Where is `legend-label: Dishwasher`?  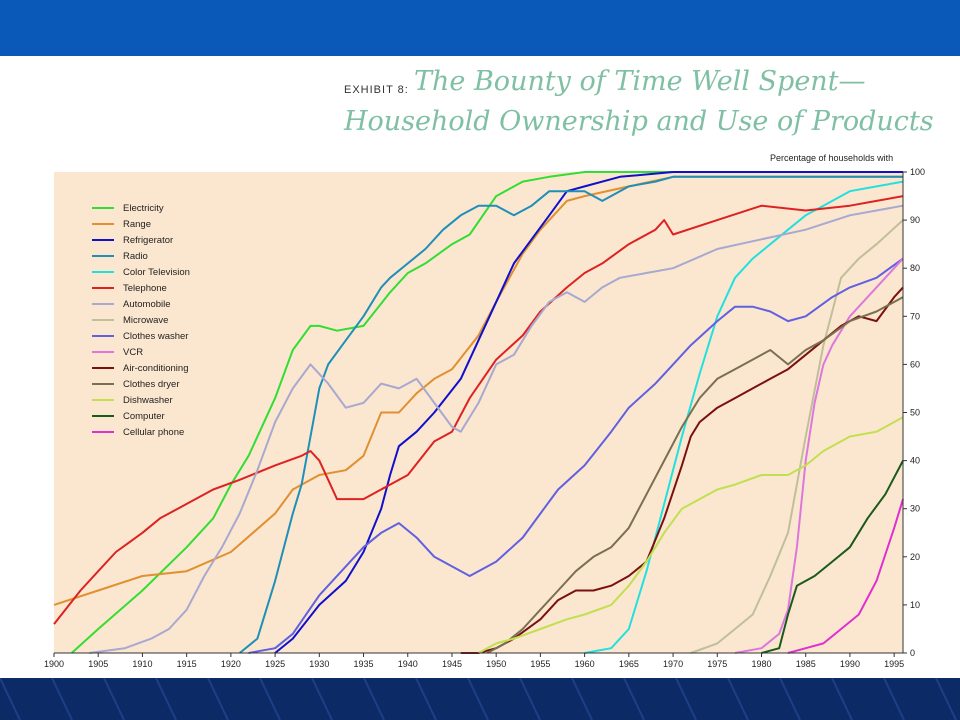
legend-label: Dishwasher is located at coordinates (148, 400).